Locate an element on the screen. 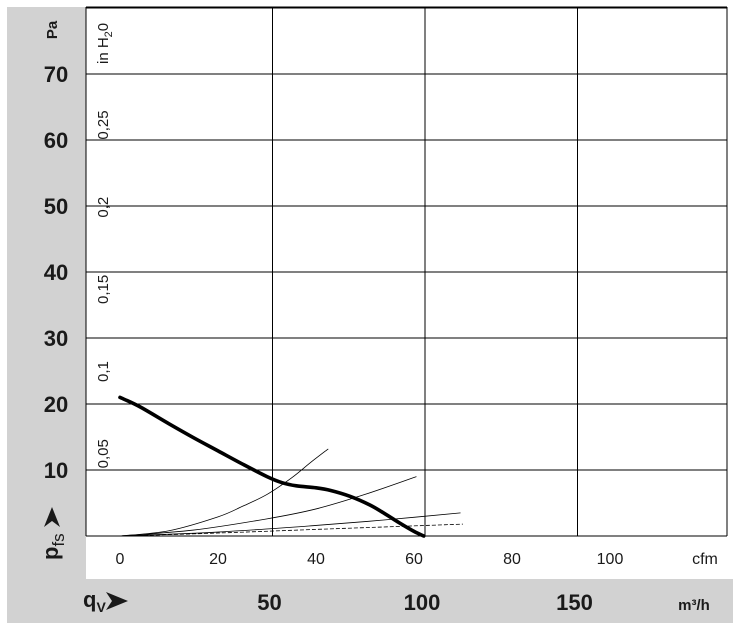 This screenshot has height=633, width=740. m3h-tick-label: 150 is located at coordinates (574, 602).